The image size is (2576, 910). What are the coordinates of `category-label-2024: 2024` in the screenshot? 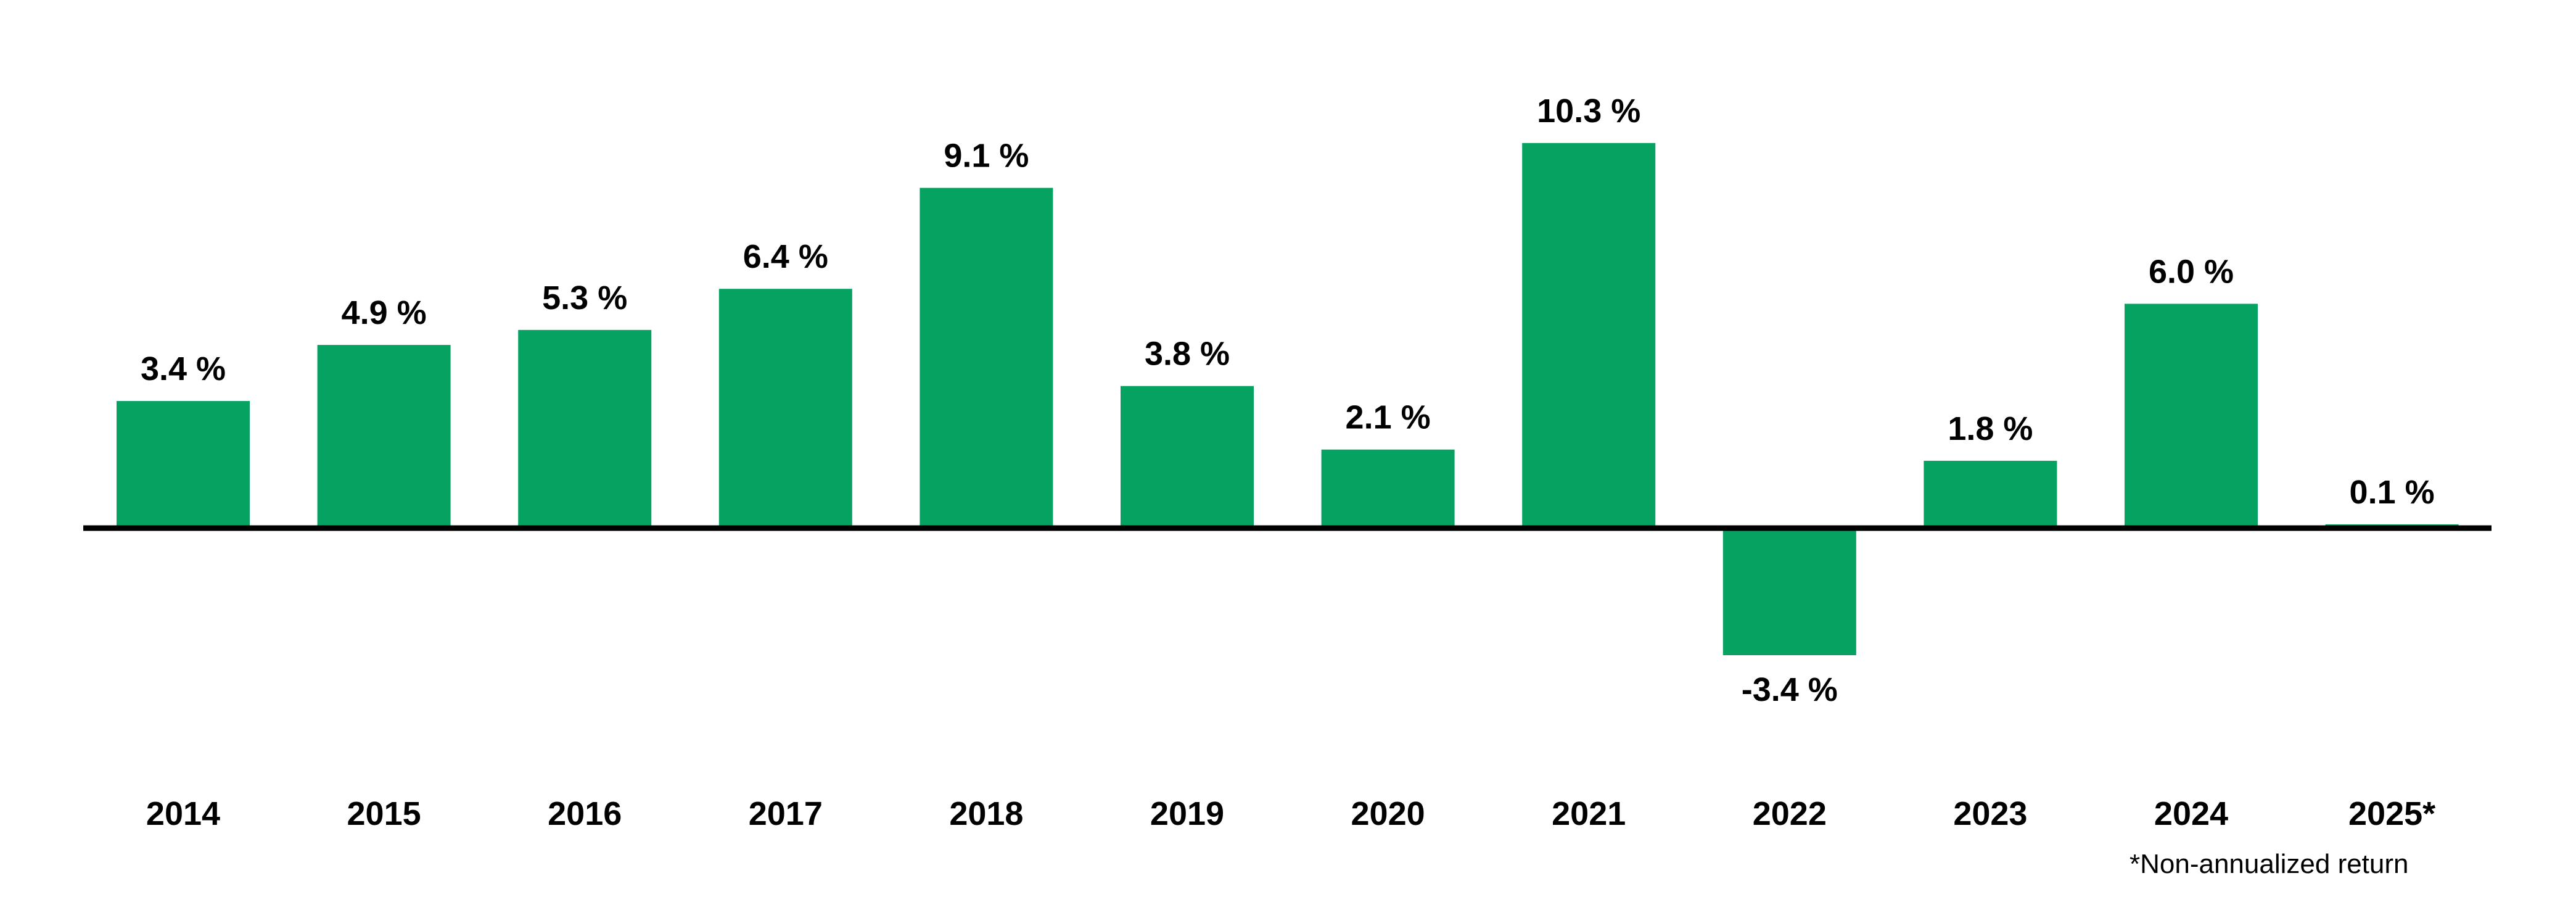 It's located at (2191, 814).